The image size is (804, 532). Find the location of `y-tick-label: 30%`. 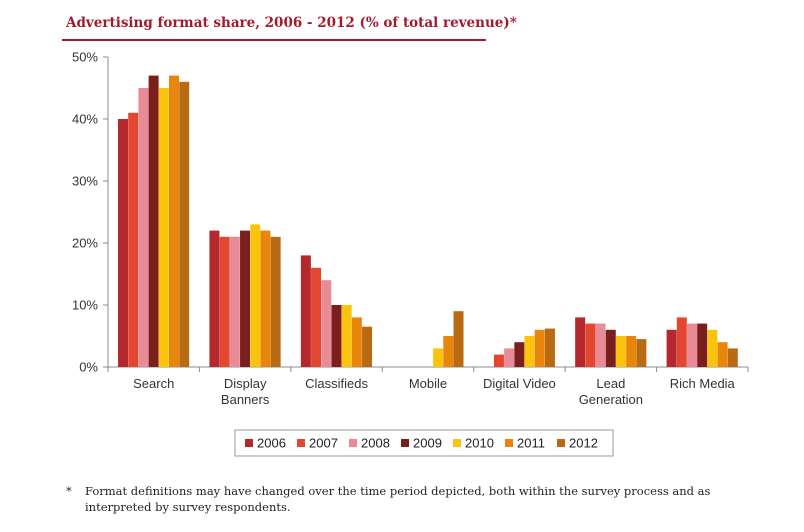

y-tick-label: 30% is located at coordinates (85, 181).